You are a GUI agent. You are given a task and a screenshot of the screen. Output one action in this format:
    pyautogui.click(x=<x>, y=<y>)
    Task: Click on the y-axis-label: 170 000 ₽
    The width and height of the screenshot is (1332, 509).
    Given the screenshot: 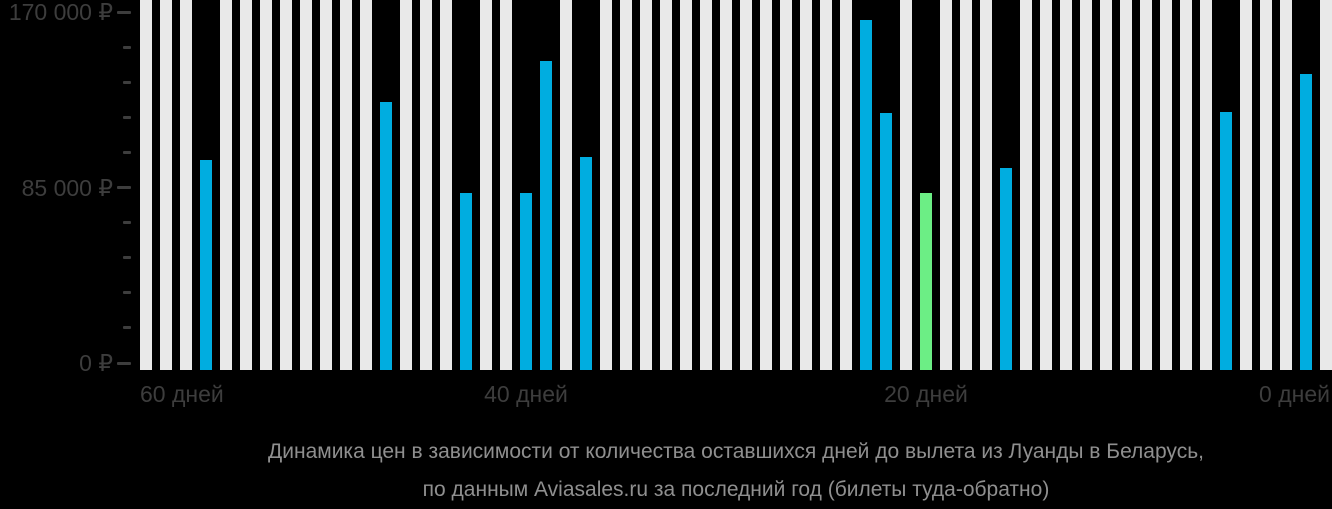 What is the action you would take?
    pyautogui.click(x=60, y=12)
    